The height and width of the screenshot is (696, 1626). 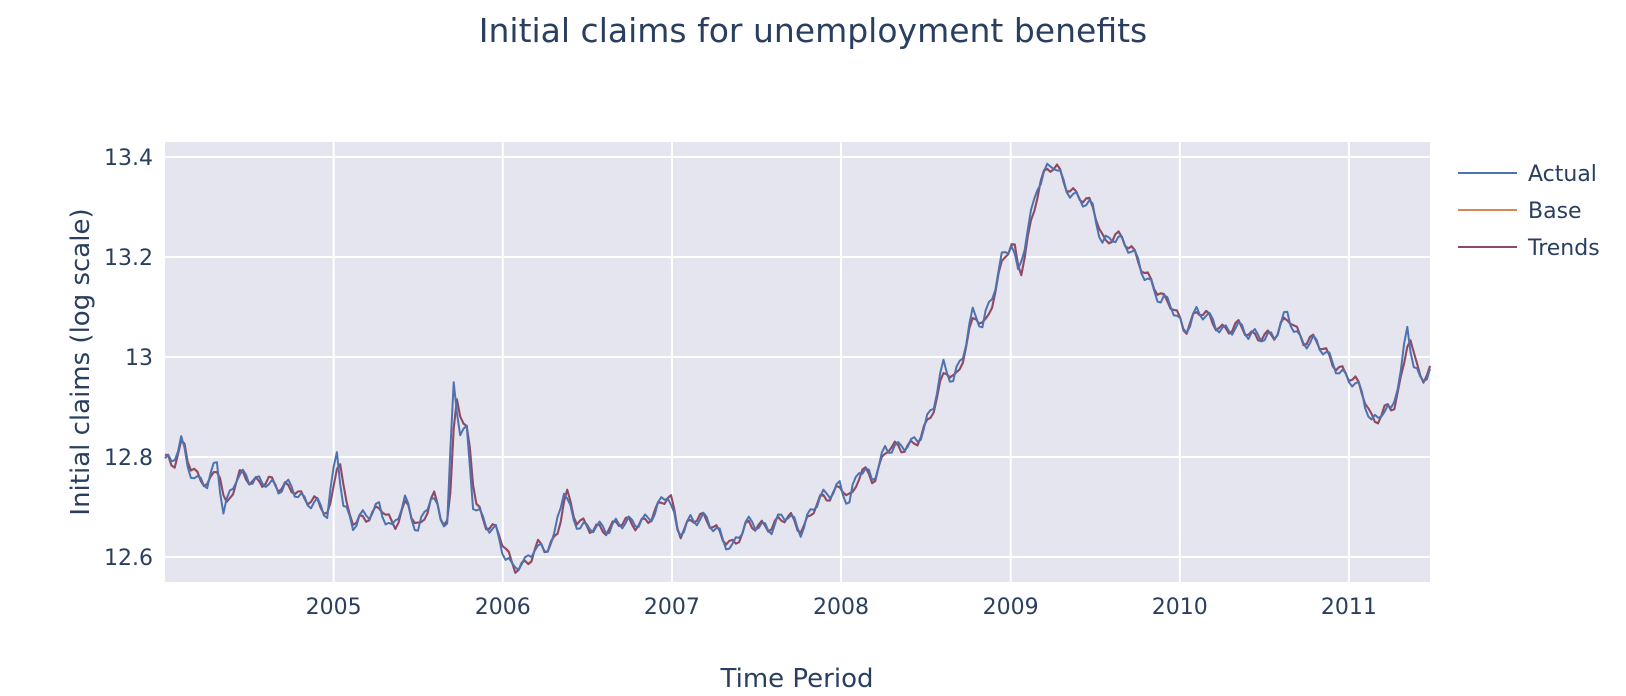 I want to click on y-axis-ticks: 12.6 12.8 13 13.2 13.4, so click(x=128, y=358).